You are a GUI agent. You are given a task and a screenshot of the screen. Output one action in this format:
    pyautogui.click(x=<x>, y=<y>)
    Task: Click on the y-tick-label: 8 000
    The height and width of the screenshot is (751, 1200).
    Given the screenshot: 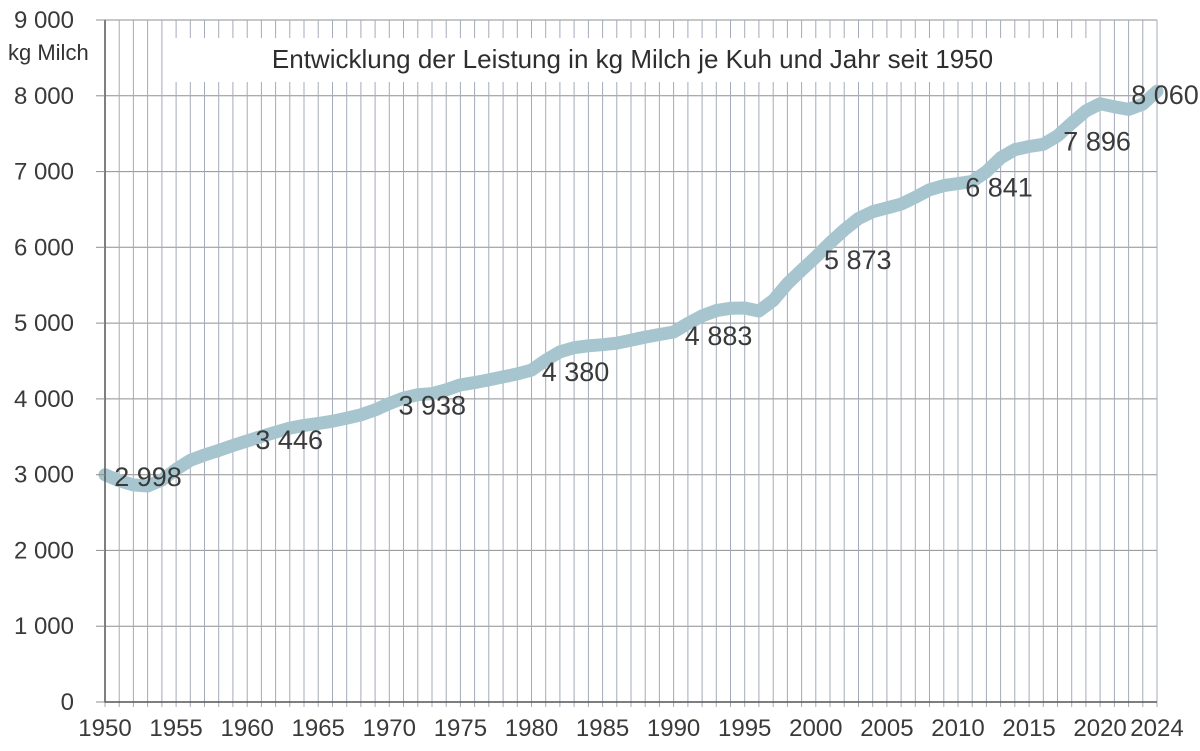 What is the action you would take?
    pyautogui.click(x=44, y=96)
    